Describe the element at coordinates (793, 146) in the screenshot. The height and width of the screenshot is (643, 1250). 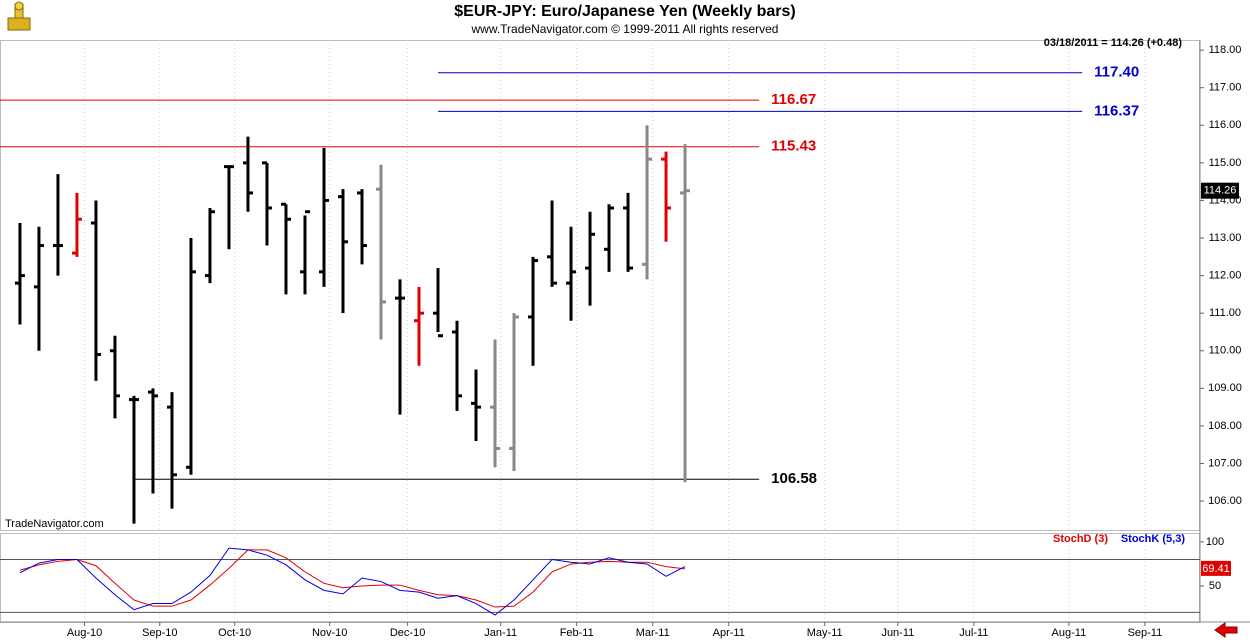
I see `level-label: 115.43` at that location.